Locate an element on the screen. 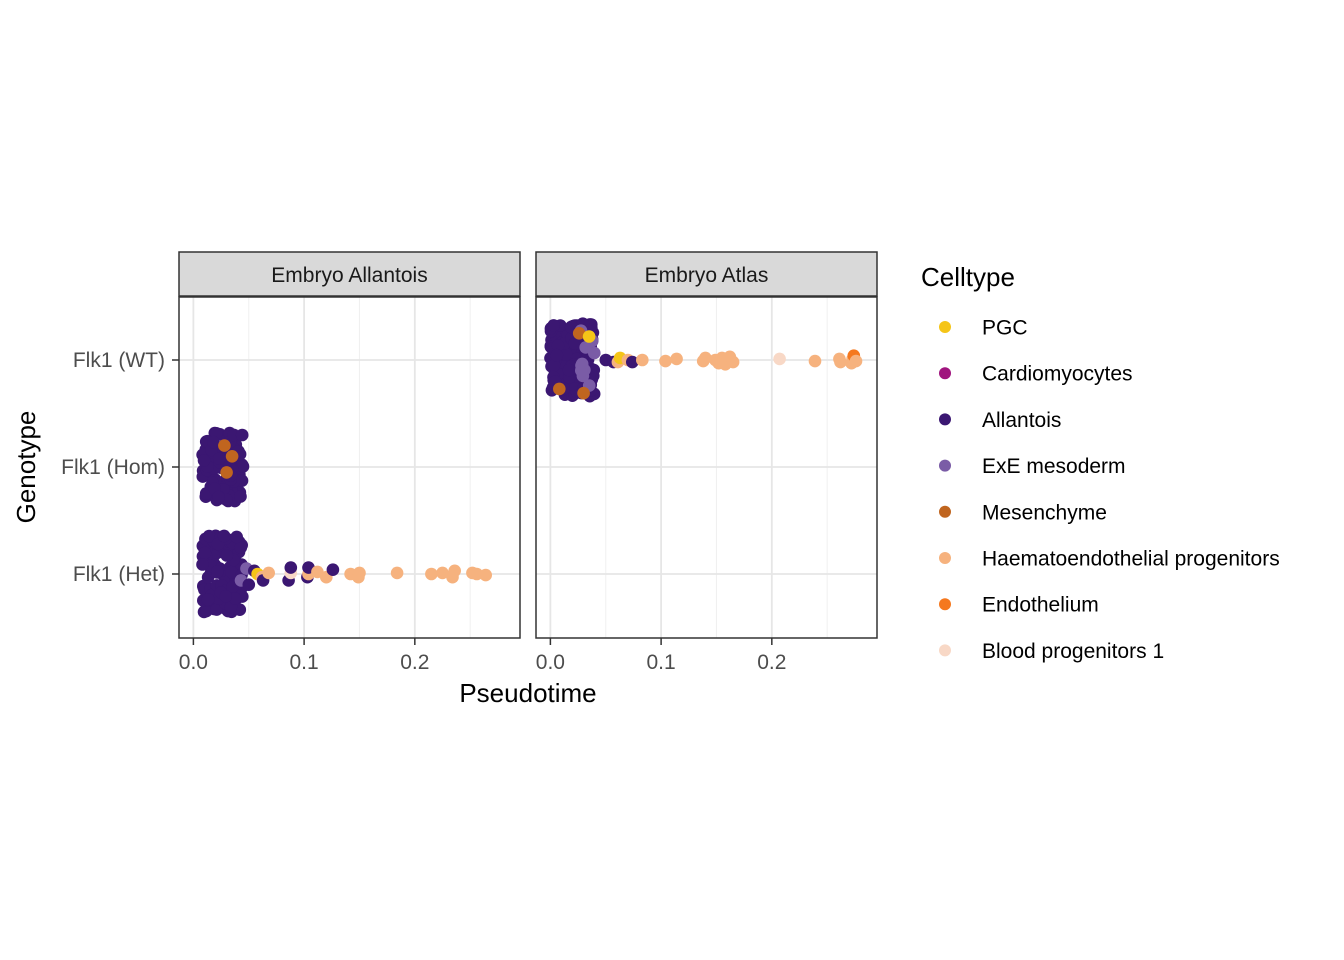 This screenshot has height=960, width=1344. legend-key-exe-mesoderm is located at coordinates (945, 465).